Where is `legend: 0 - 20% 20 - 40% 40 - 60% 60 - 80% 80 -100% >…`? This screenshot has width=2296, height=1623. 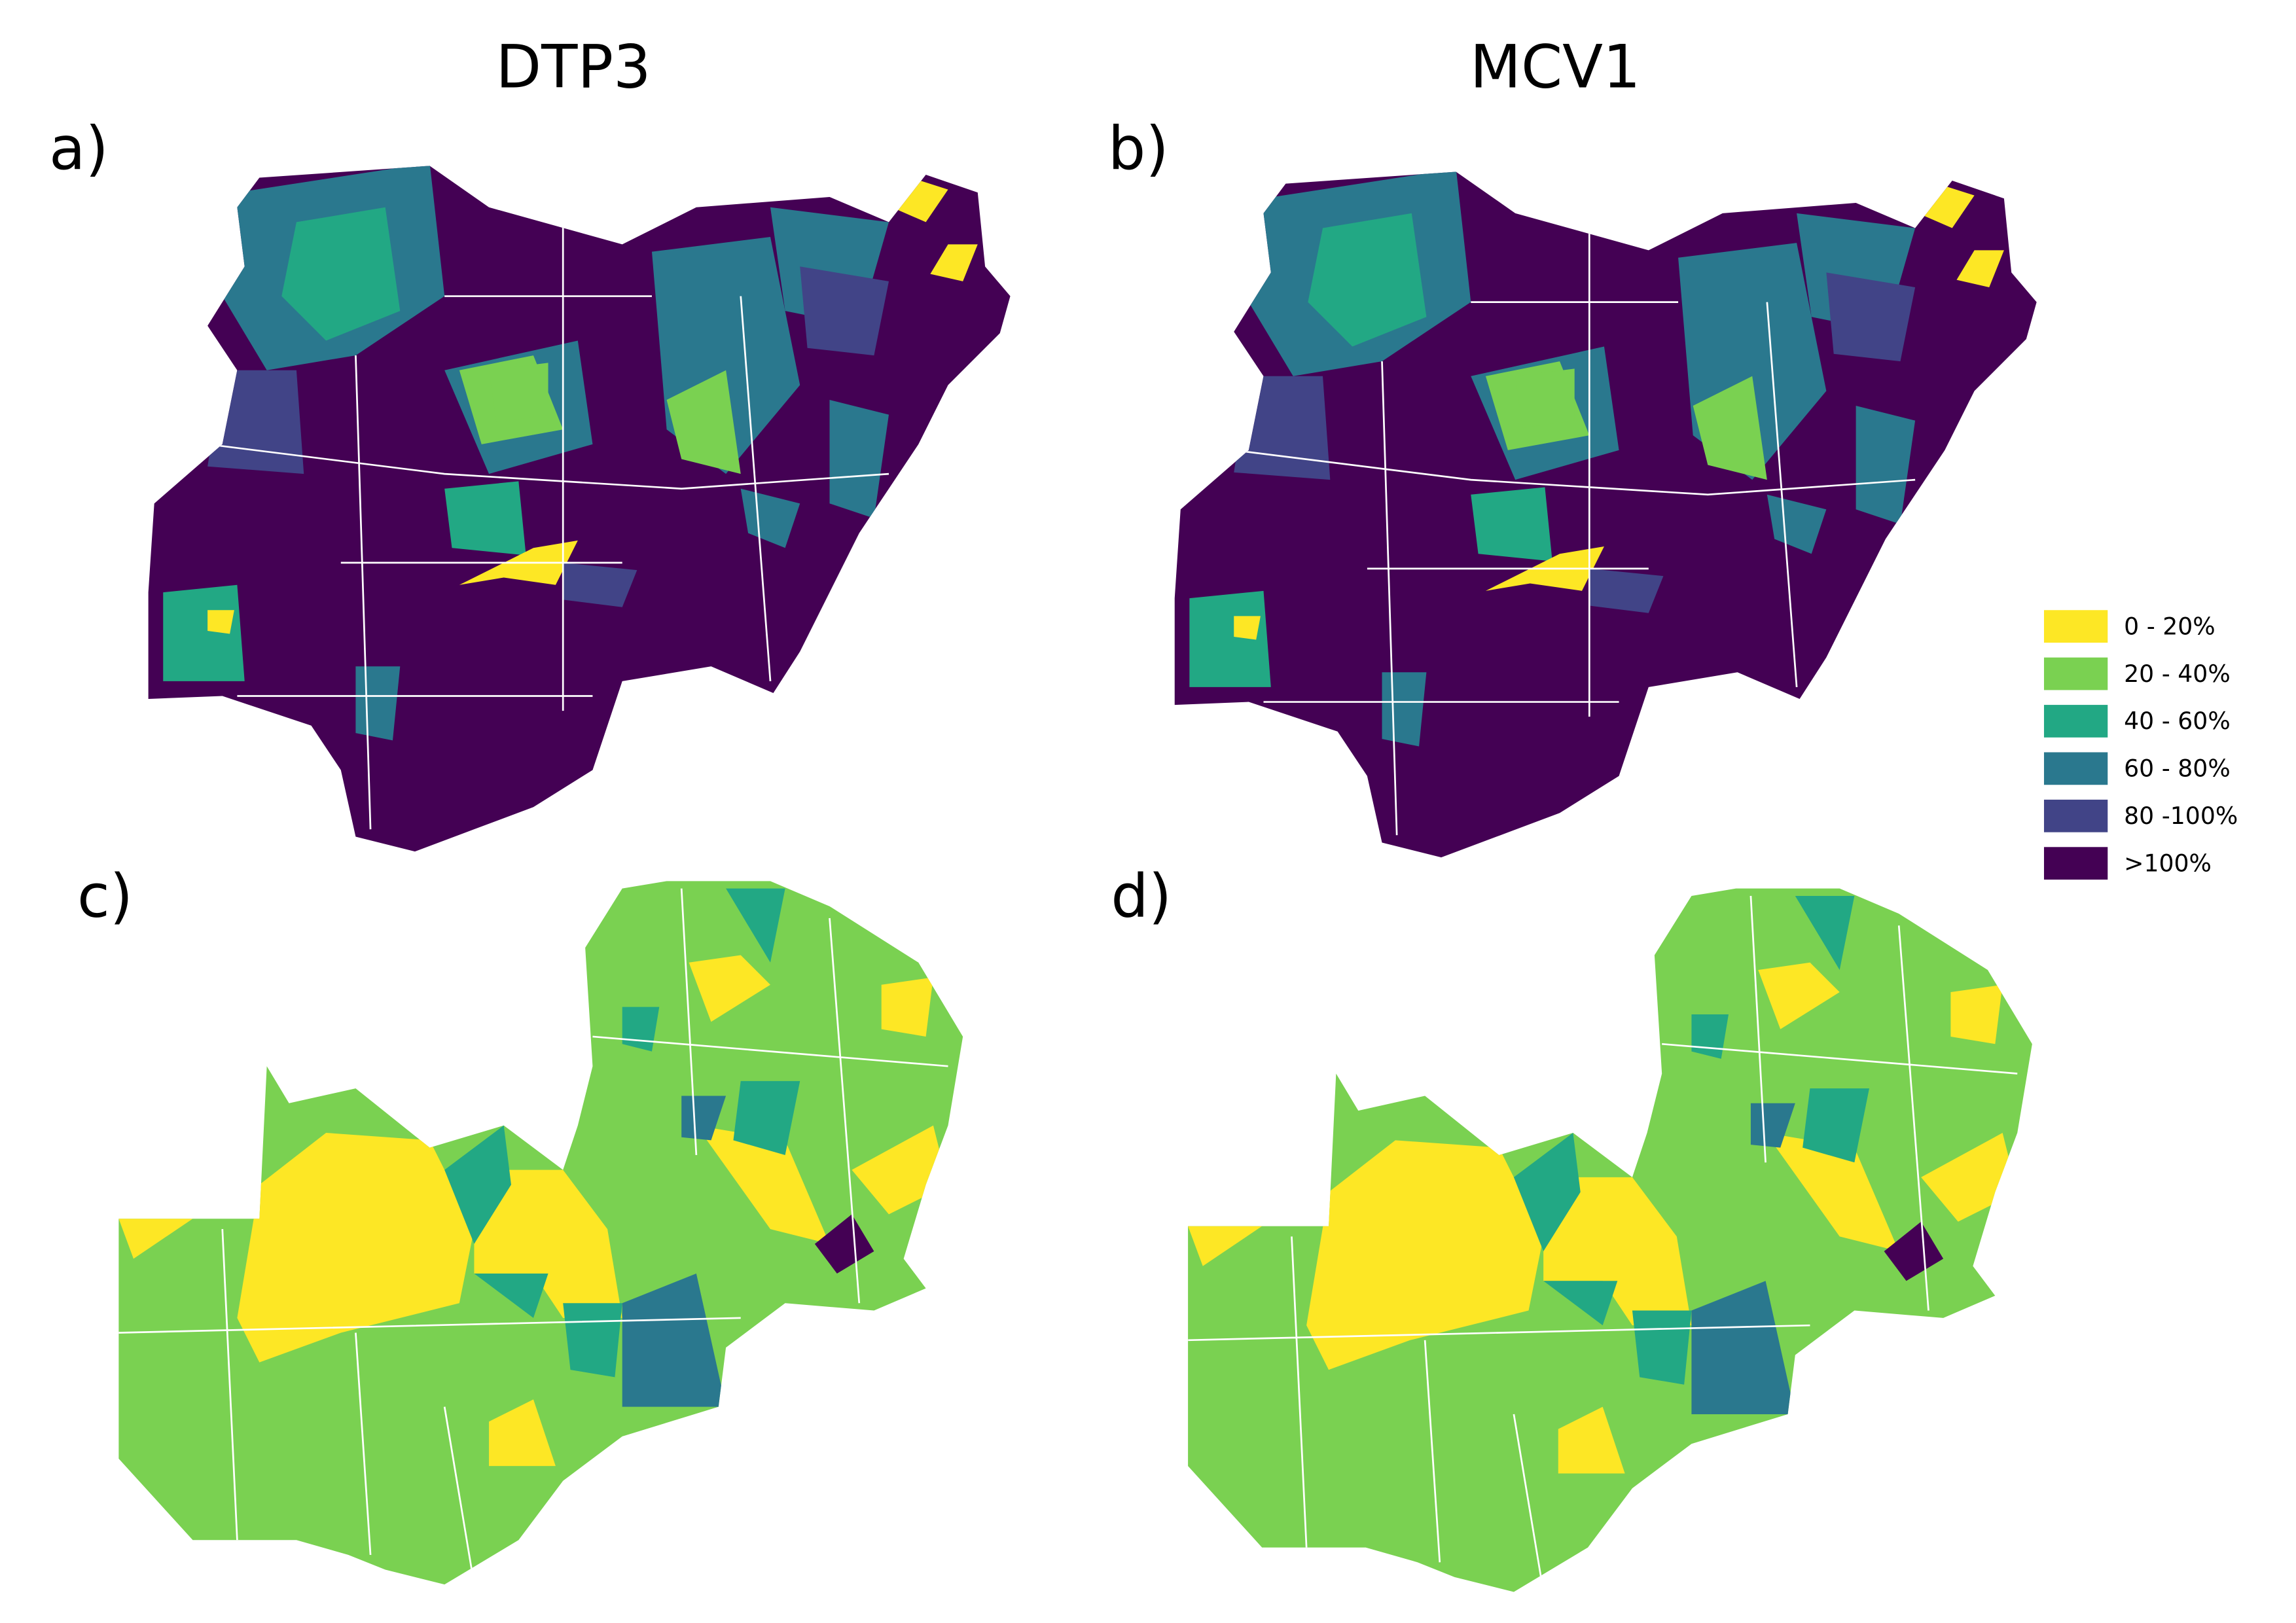
legend: 0 - 20% 20 - 40% 40 - 60% 60 - 80% 80 -100% >… is located at coordinates (2140, 745).